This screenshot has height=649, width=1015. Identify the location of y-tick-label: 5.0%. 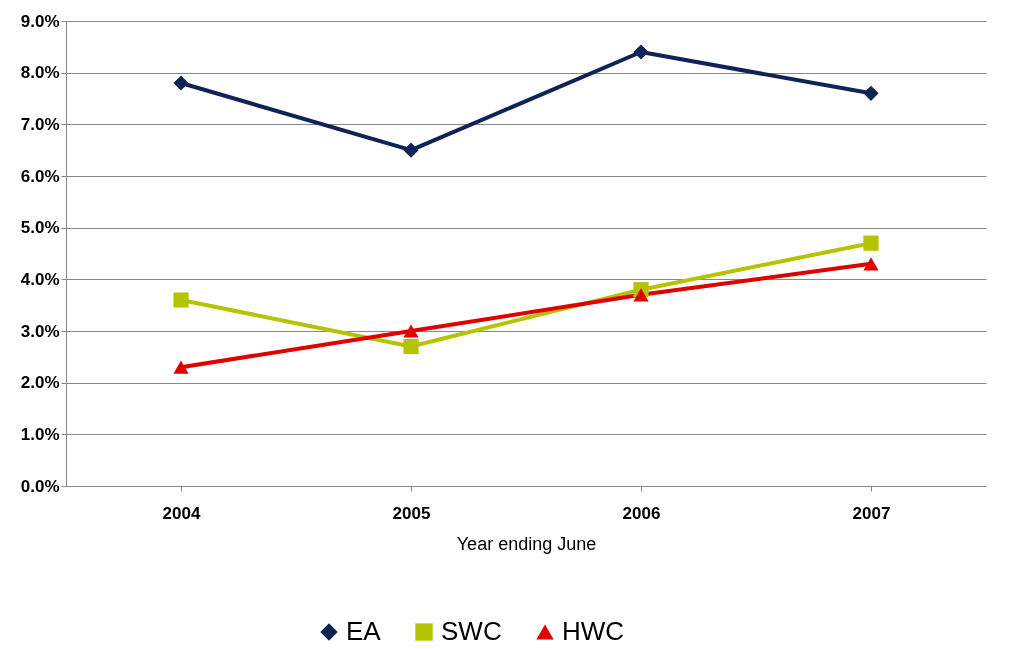
(40, 228).